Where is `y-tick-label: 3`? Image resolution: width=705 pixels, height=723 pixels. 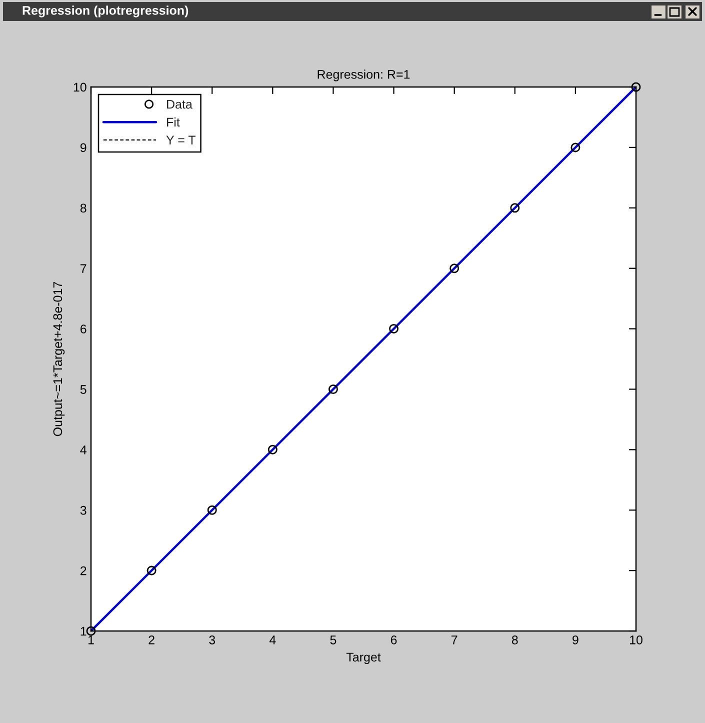
y-tick-label: 3 is located at coordinates (83, 510).